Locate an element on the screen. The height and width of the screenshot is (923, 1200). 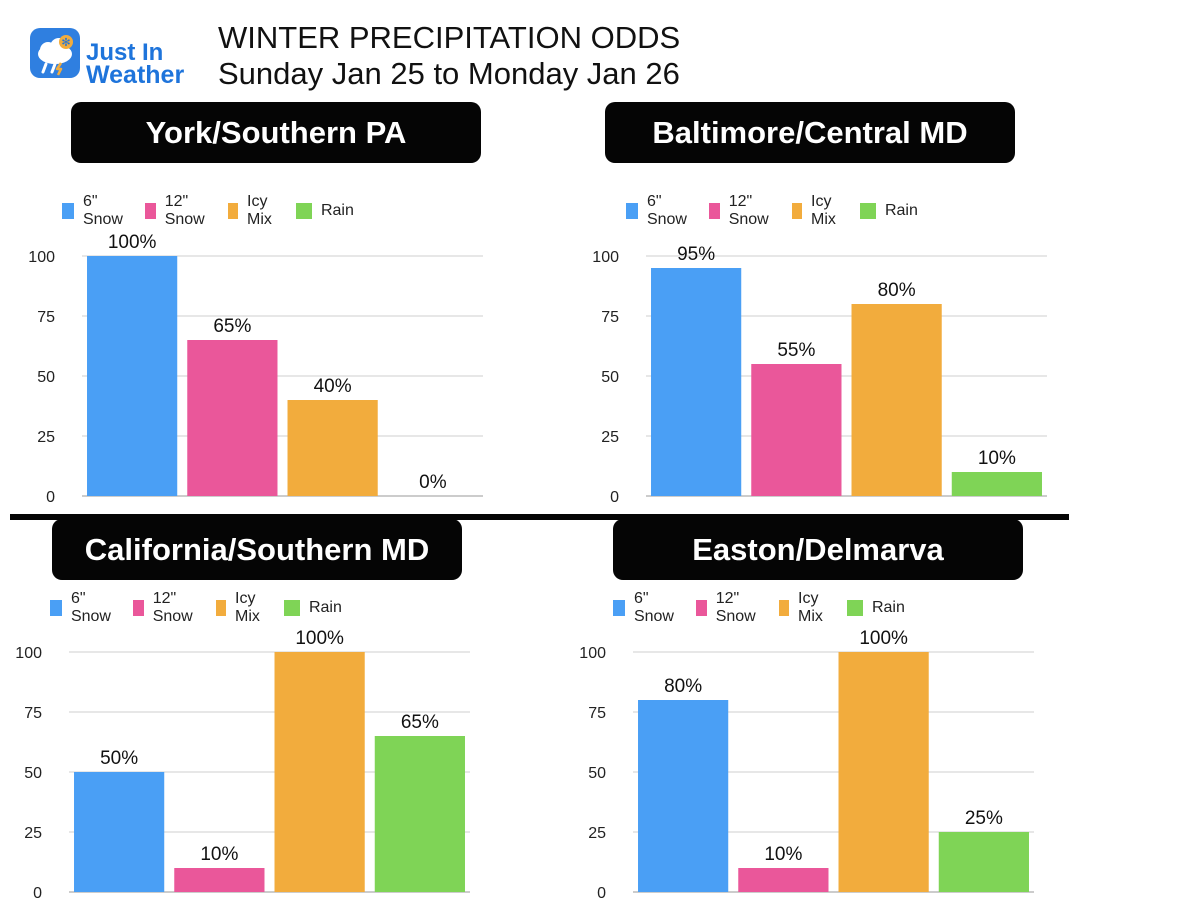
section-divider is located at coordinates (539, 517).